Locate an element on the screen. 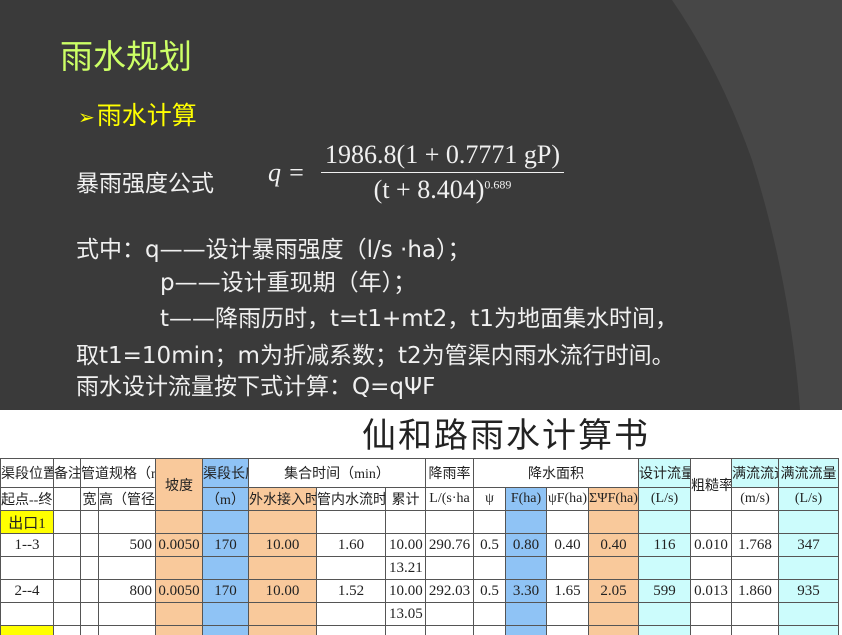 This screenshot has width=842, height=635. table-cell: 599 is located at coordinates (664, 591).